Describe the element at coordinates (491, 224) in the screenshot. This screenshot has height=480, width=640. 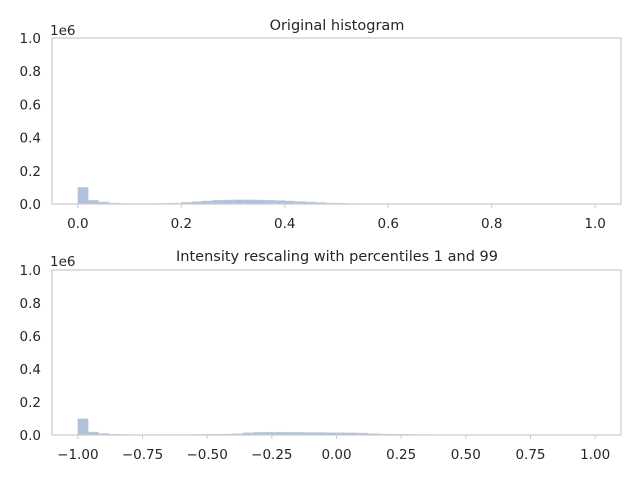
I see `x-tick-label: 0.8` at that location.